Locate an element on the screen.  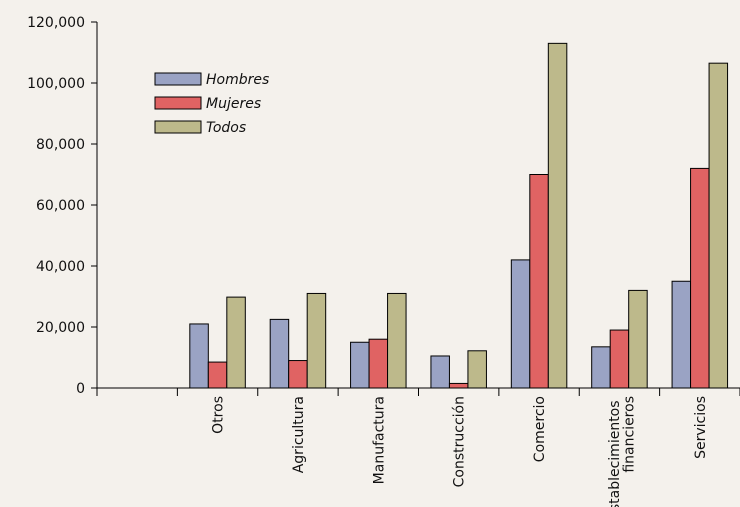
x-tick-label: Servicios is located at coordinates (701, 427).